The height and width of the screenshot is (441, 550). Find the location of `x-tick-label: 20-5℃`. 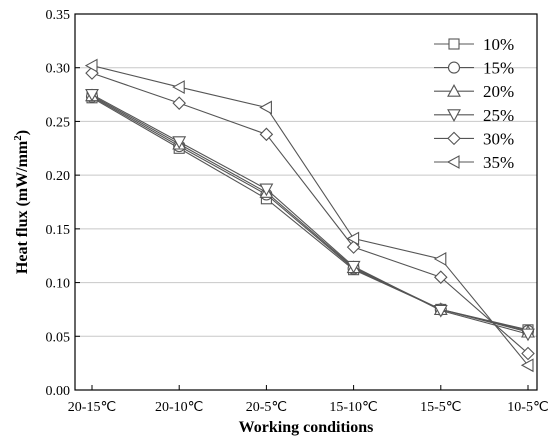

x-tick-label: 20-5℃ is located at coordinates (266, 407).